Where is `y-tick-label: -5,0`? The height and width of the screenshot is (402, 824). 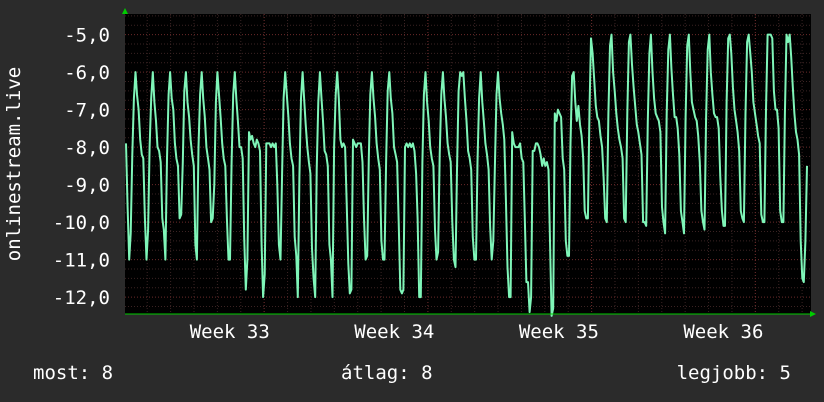
y-tick-label: -5,0 is located at coordinates (87, 36).